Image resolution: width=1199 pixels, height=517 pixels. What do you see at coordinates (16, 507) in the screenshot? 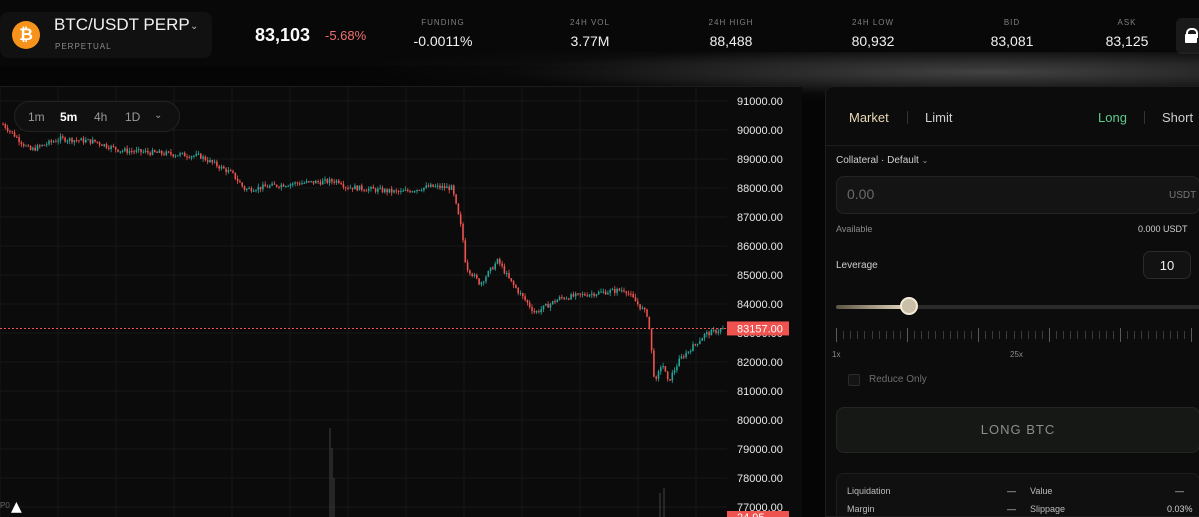
I see `tradingview-logo-icon: ▲` at bounding box center [16, 507].